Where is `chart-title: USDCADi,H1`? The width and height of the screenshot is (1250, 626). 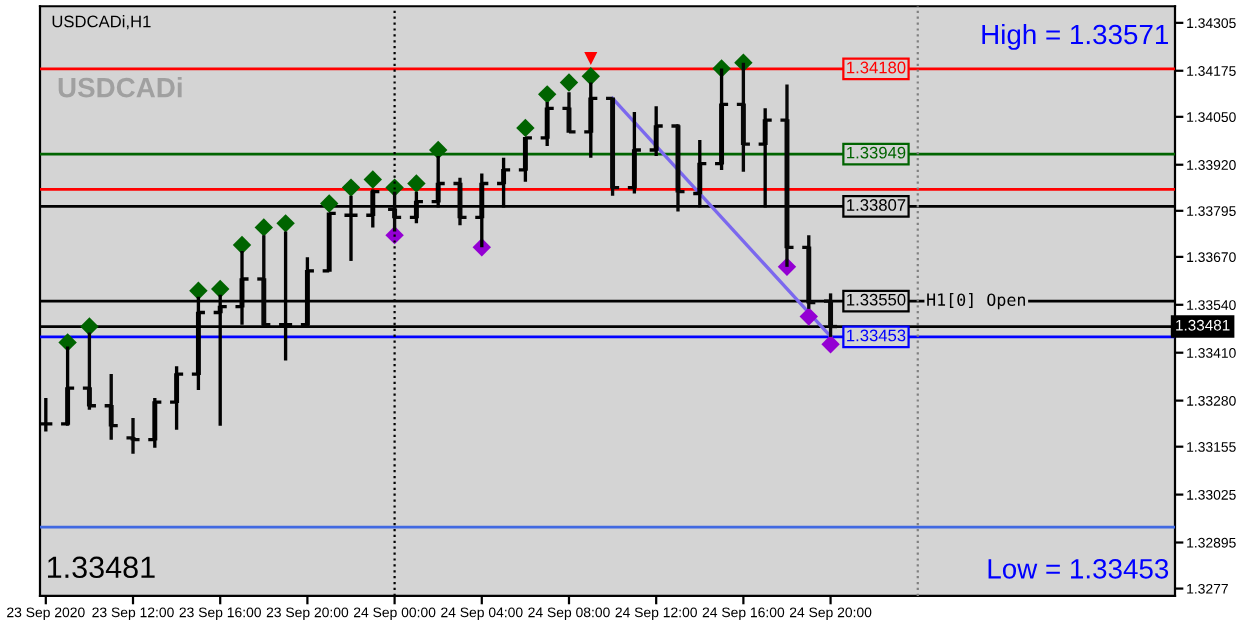
chart-title: USDCADi,H1 is located at coordinates (101, 22).